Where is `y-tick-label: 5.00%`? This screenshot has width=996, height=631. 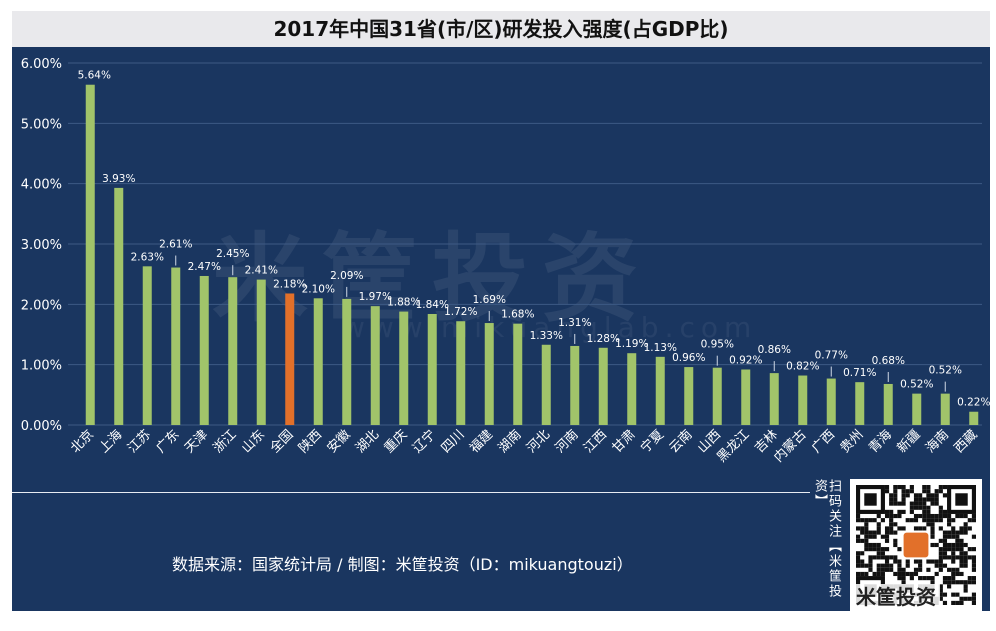 y-tick-label: 5.00% is located at coordinates (41, 124).